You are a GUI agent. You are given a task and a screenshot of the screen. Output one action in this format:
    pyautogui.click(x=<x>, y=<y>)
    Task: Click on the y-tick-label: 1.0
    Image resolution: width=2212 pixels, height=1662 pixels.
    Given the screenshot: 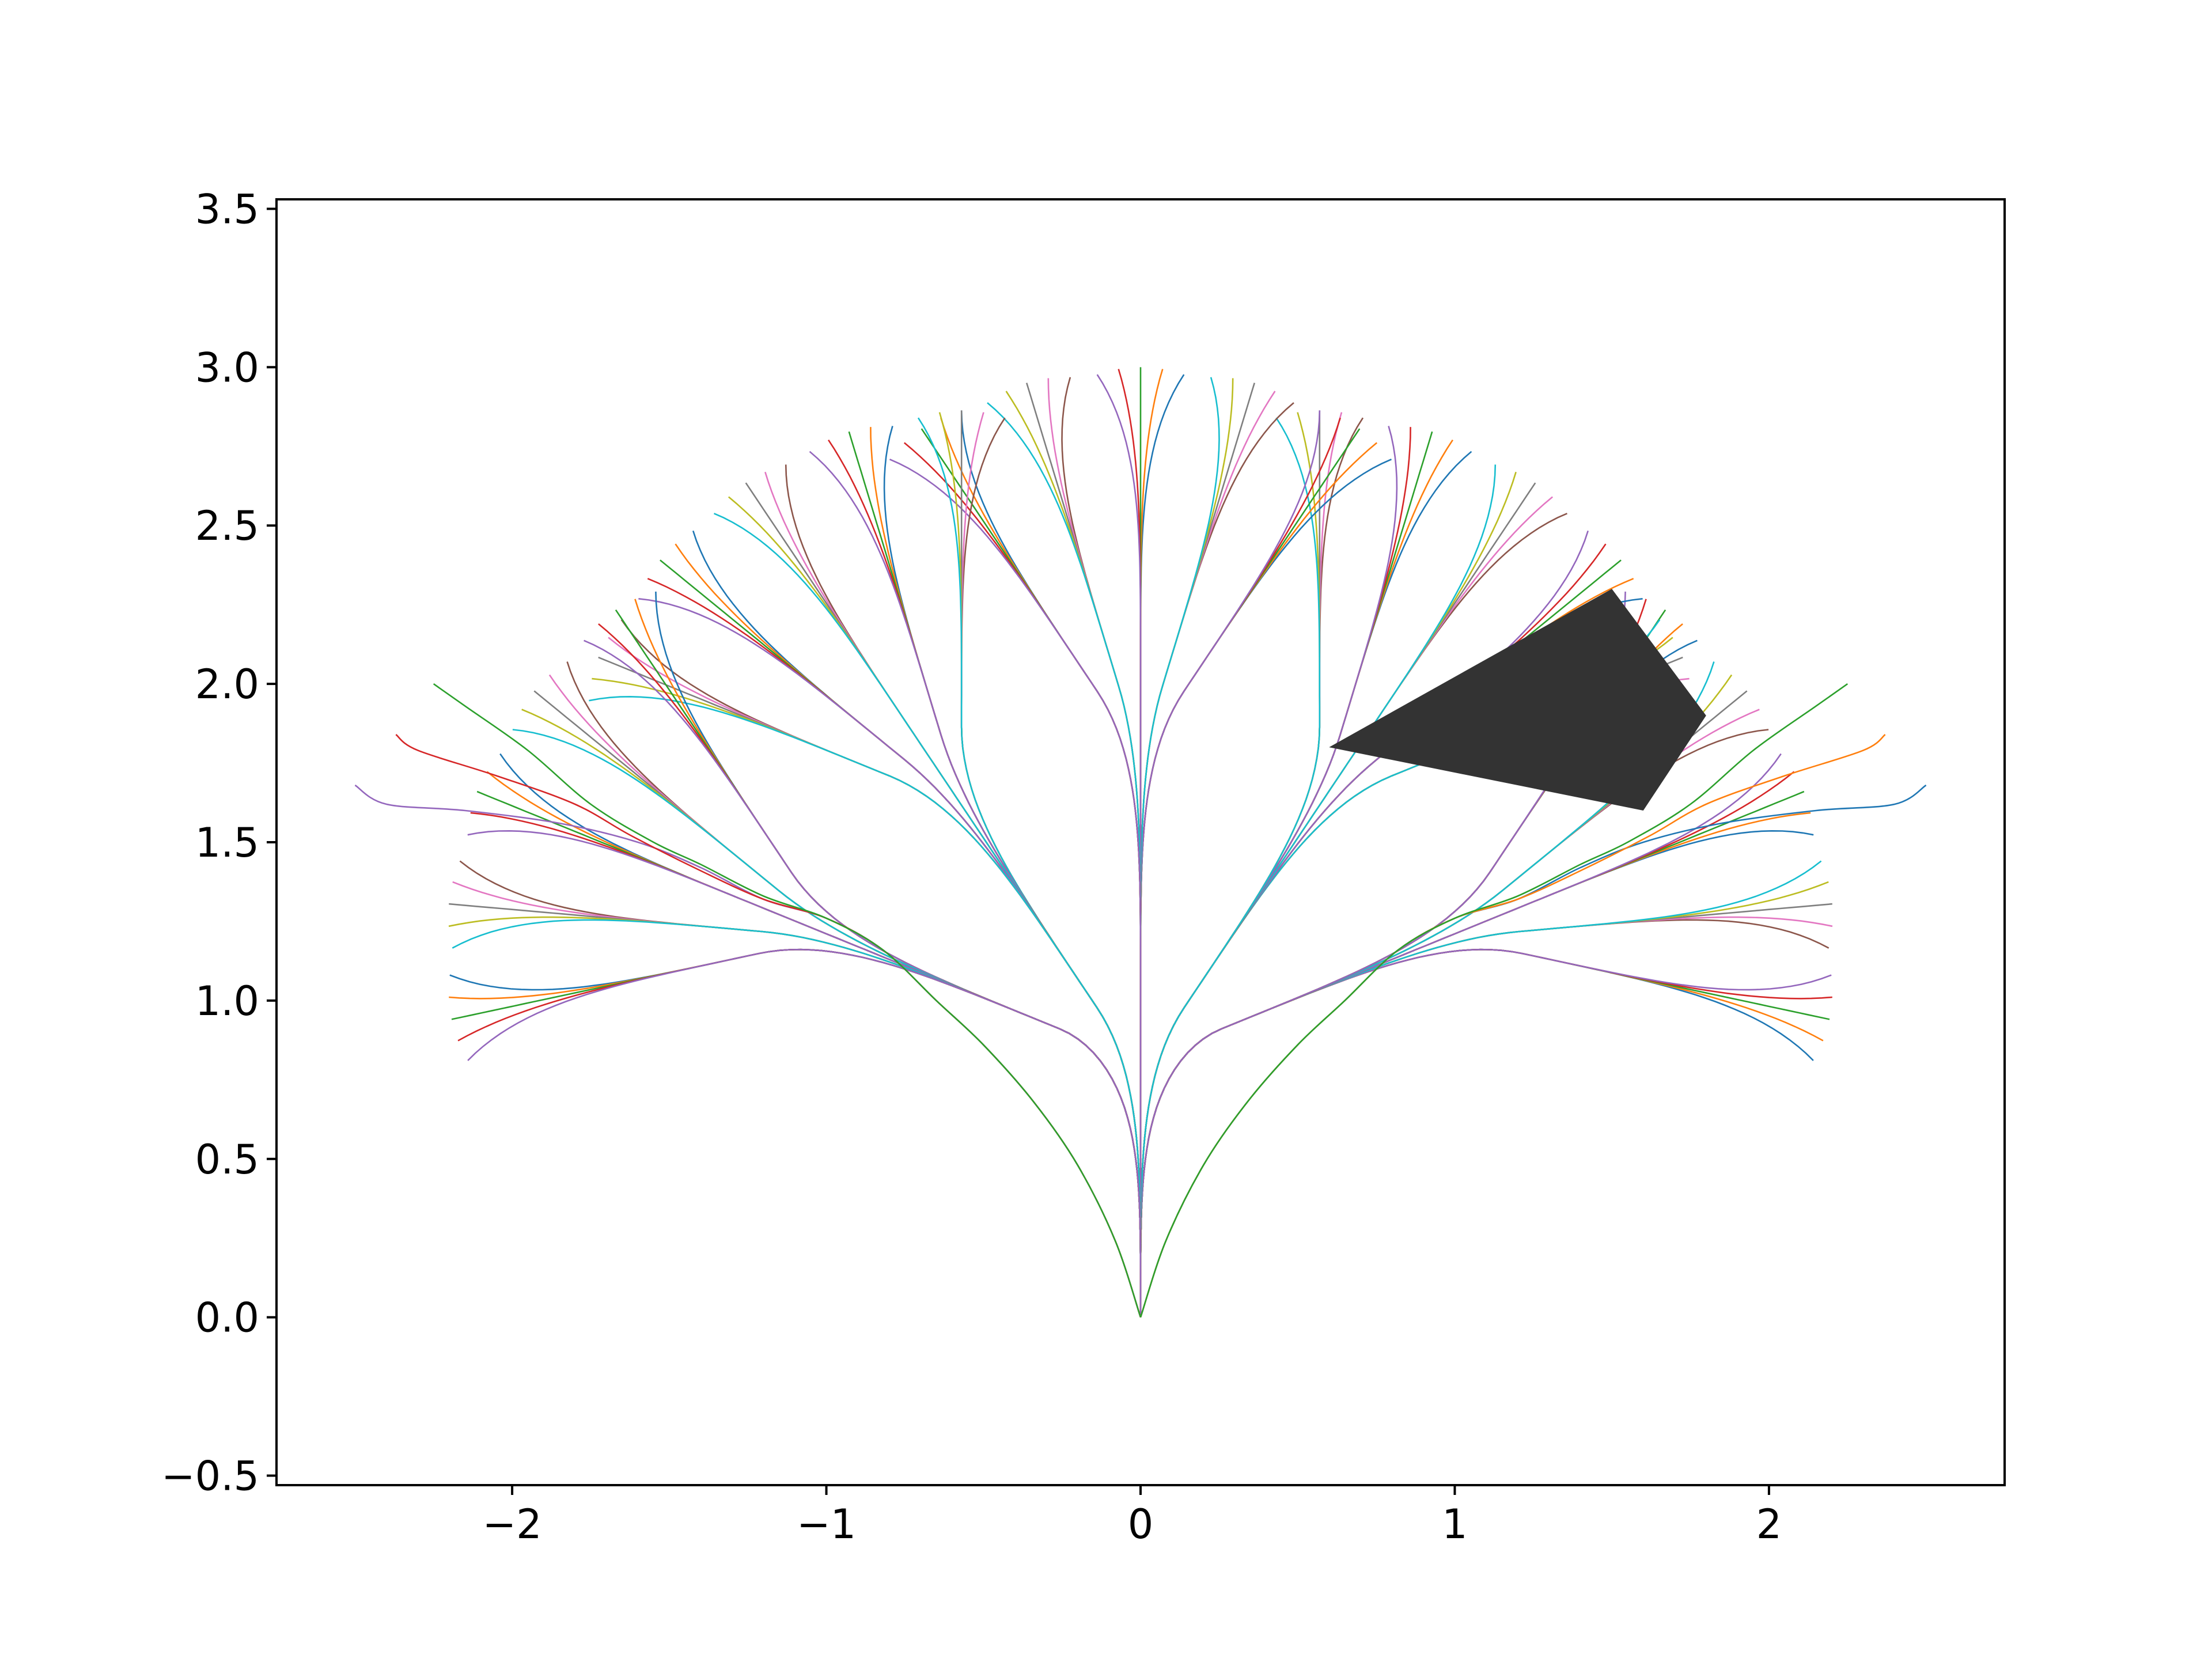 What is the action you would take?
    pyautogui.click(x=227, y=1002)
    